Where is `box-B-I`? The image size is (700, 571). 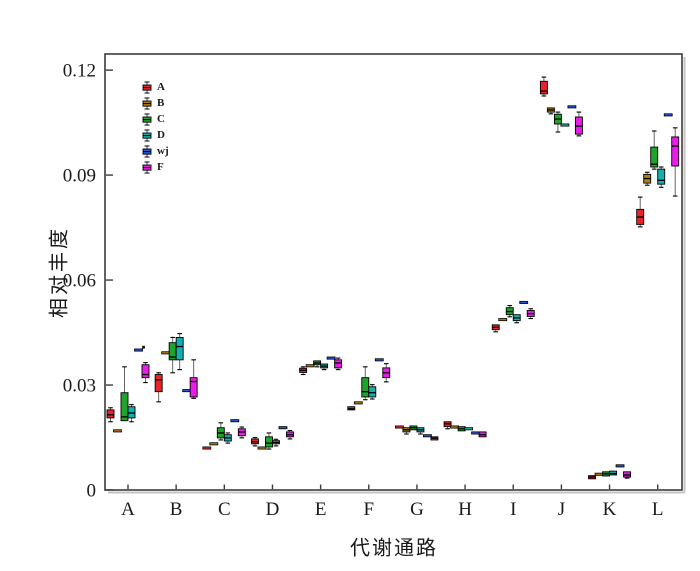 box-B-I is located at coordinates (503, 320).